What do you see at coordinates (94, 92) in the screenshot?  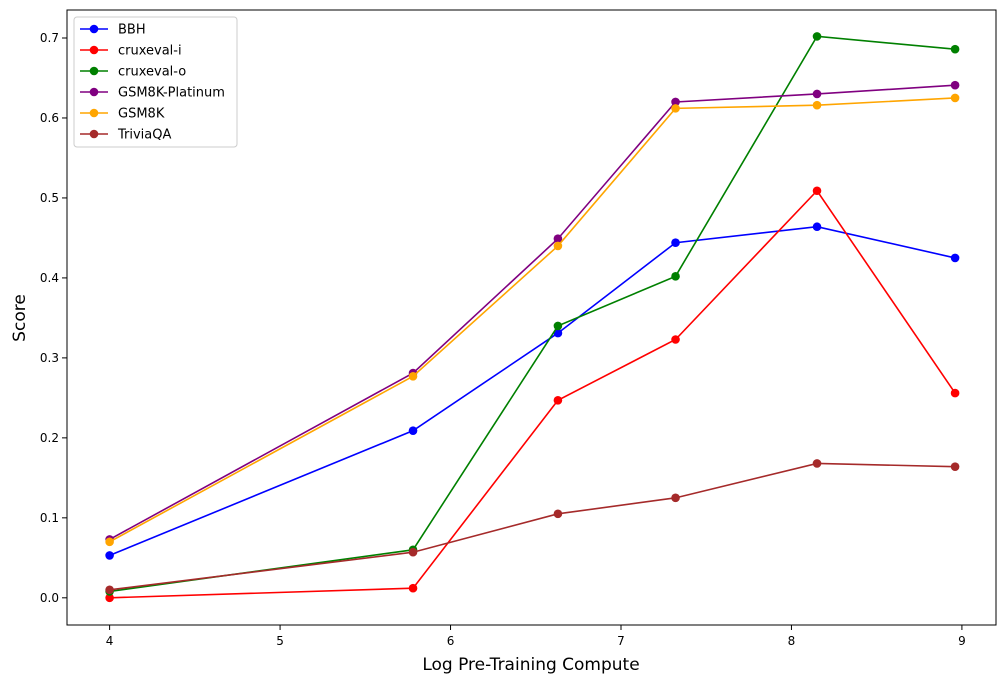 I see `legend-marker-gsm8k-platinum` at bounding box center [94, 92].